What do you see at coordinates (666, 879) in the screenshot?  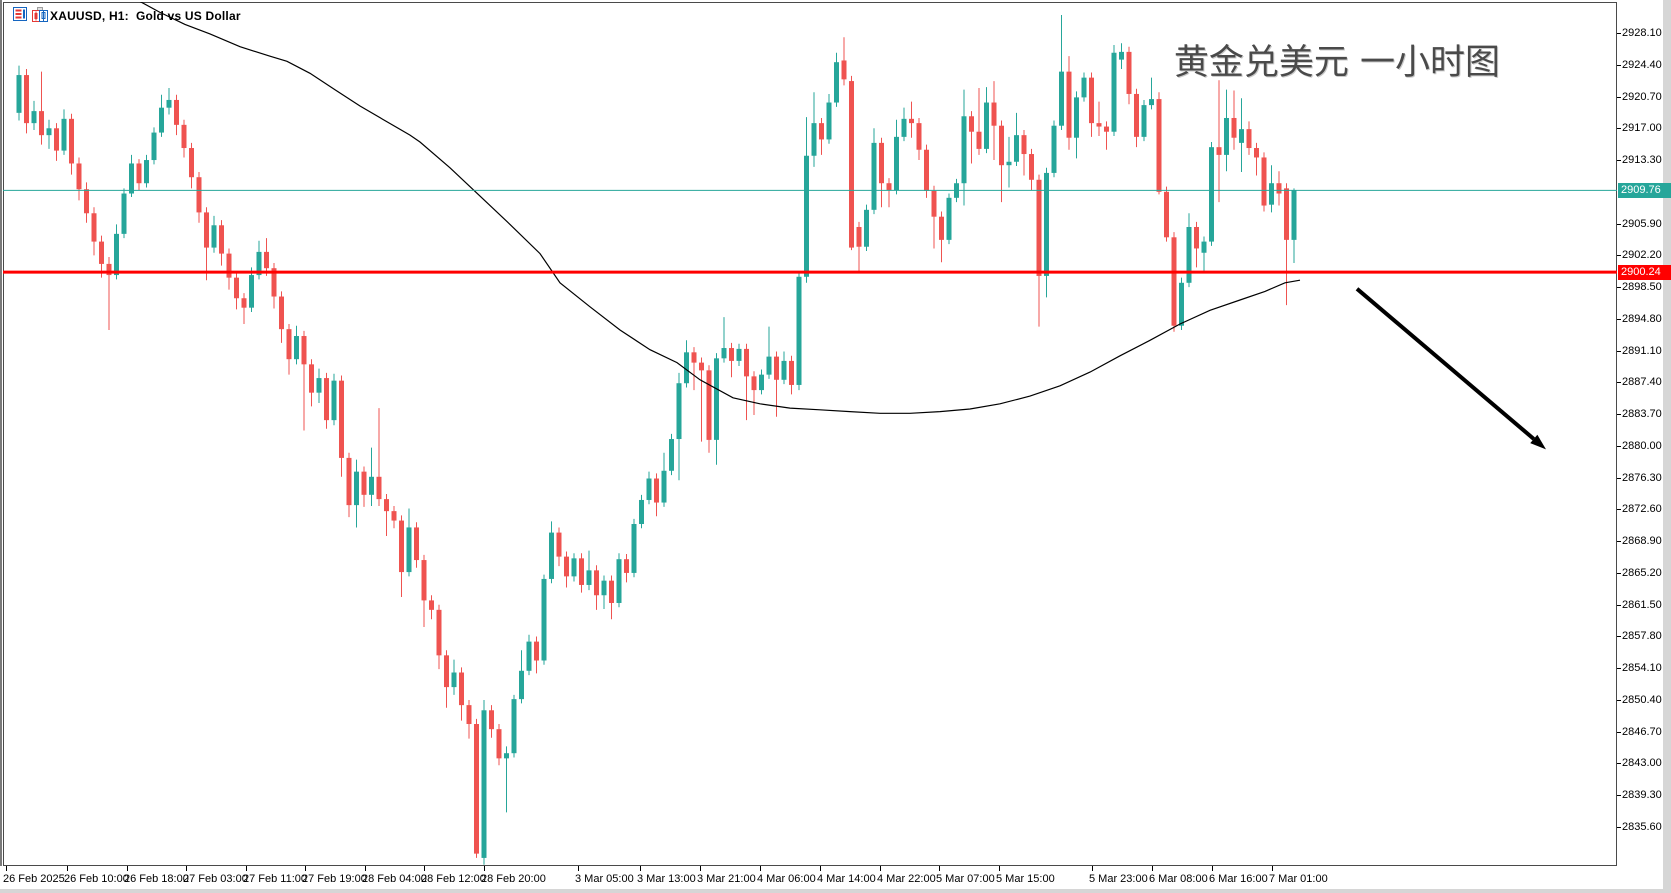 I see `time-axis-label: 3 Mar 13:00` at bounding box center [666, 879].